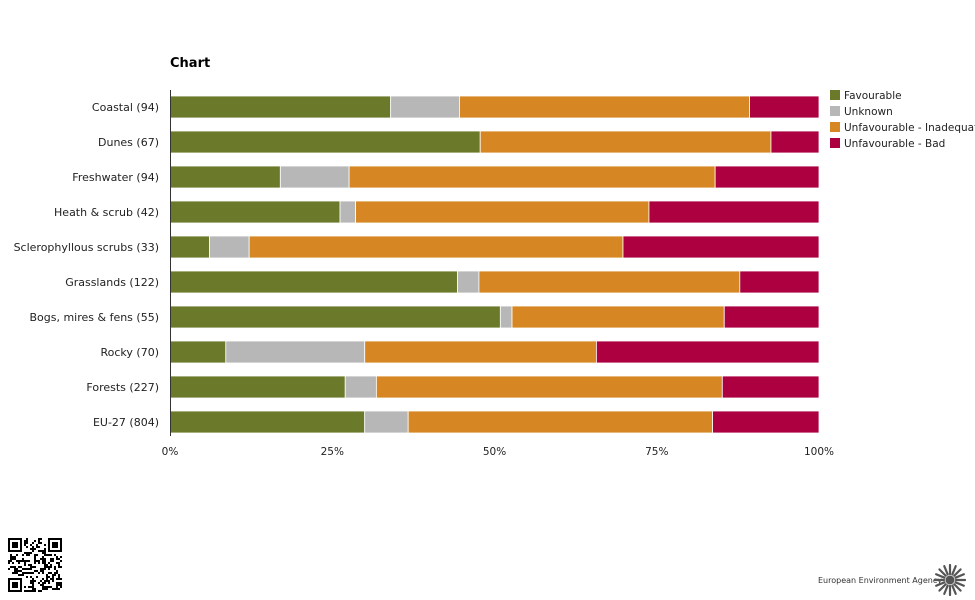 The height and width of the screenshot is (600, 975). What do you see at coordinates (721, 247) in the screenshot?
I see `bar-sclerophyllous-scrubs-33-unfavourable-bad` at bounding box center [721, 247].